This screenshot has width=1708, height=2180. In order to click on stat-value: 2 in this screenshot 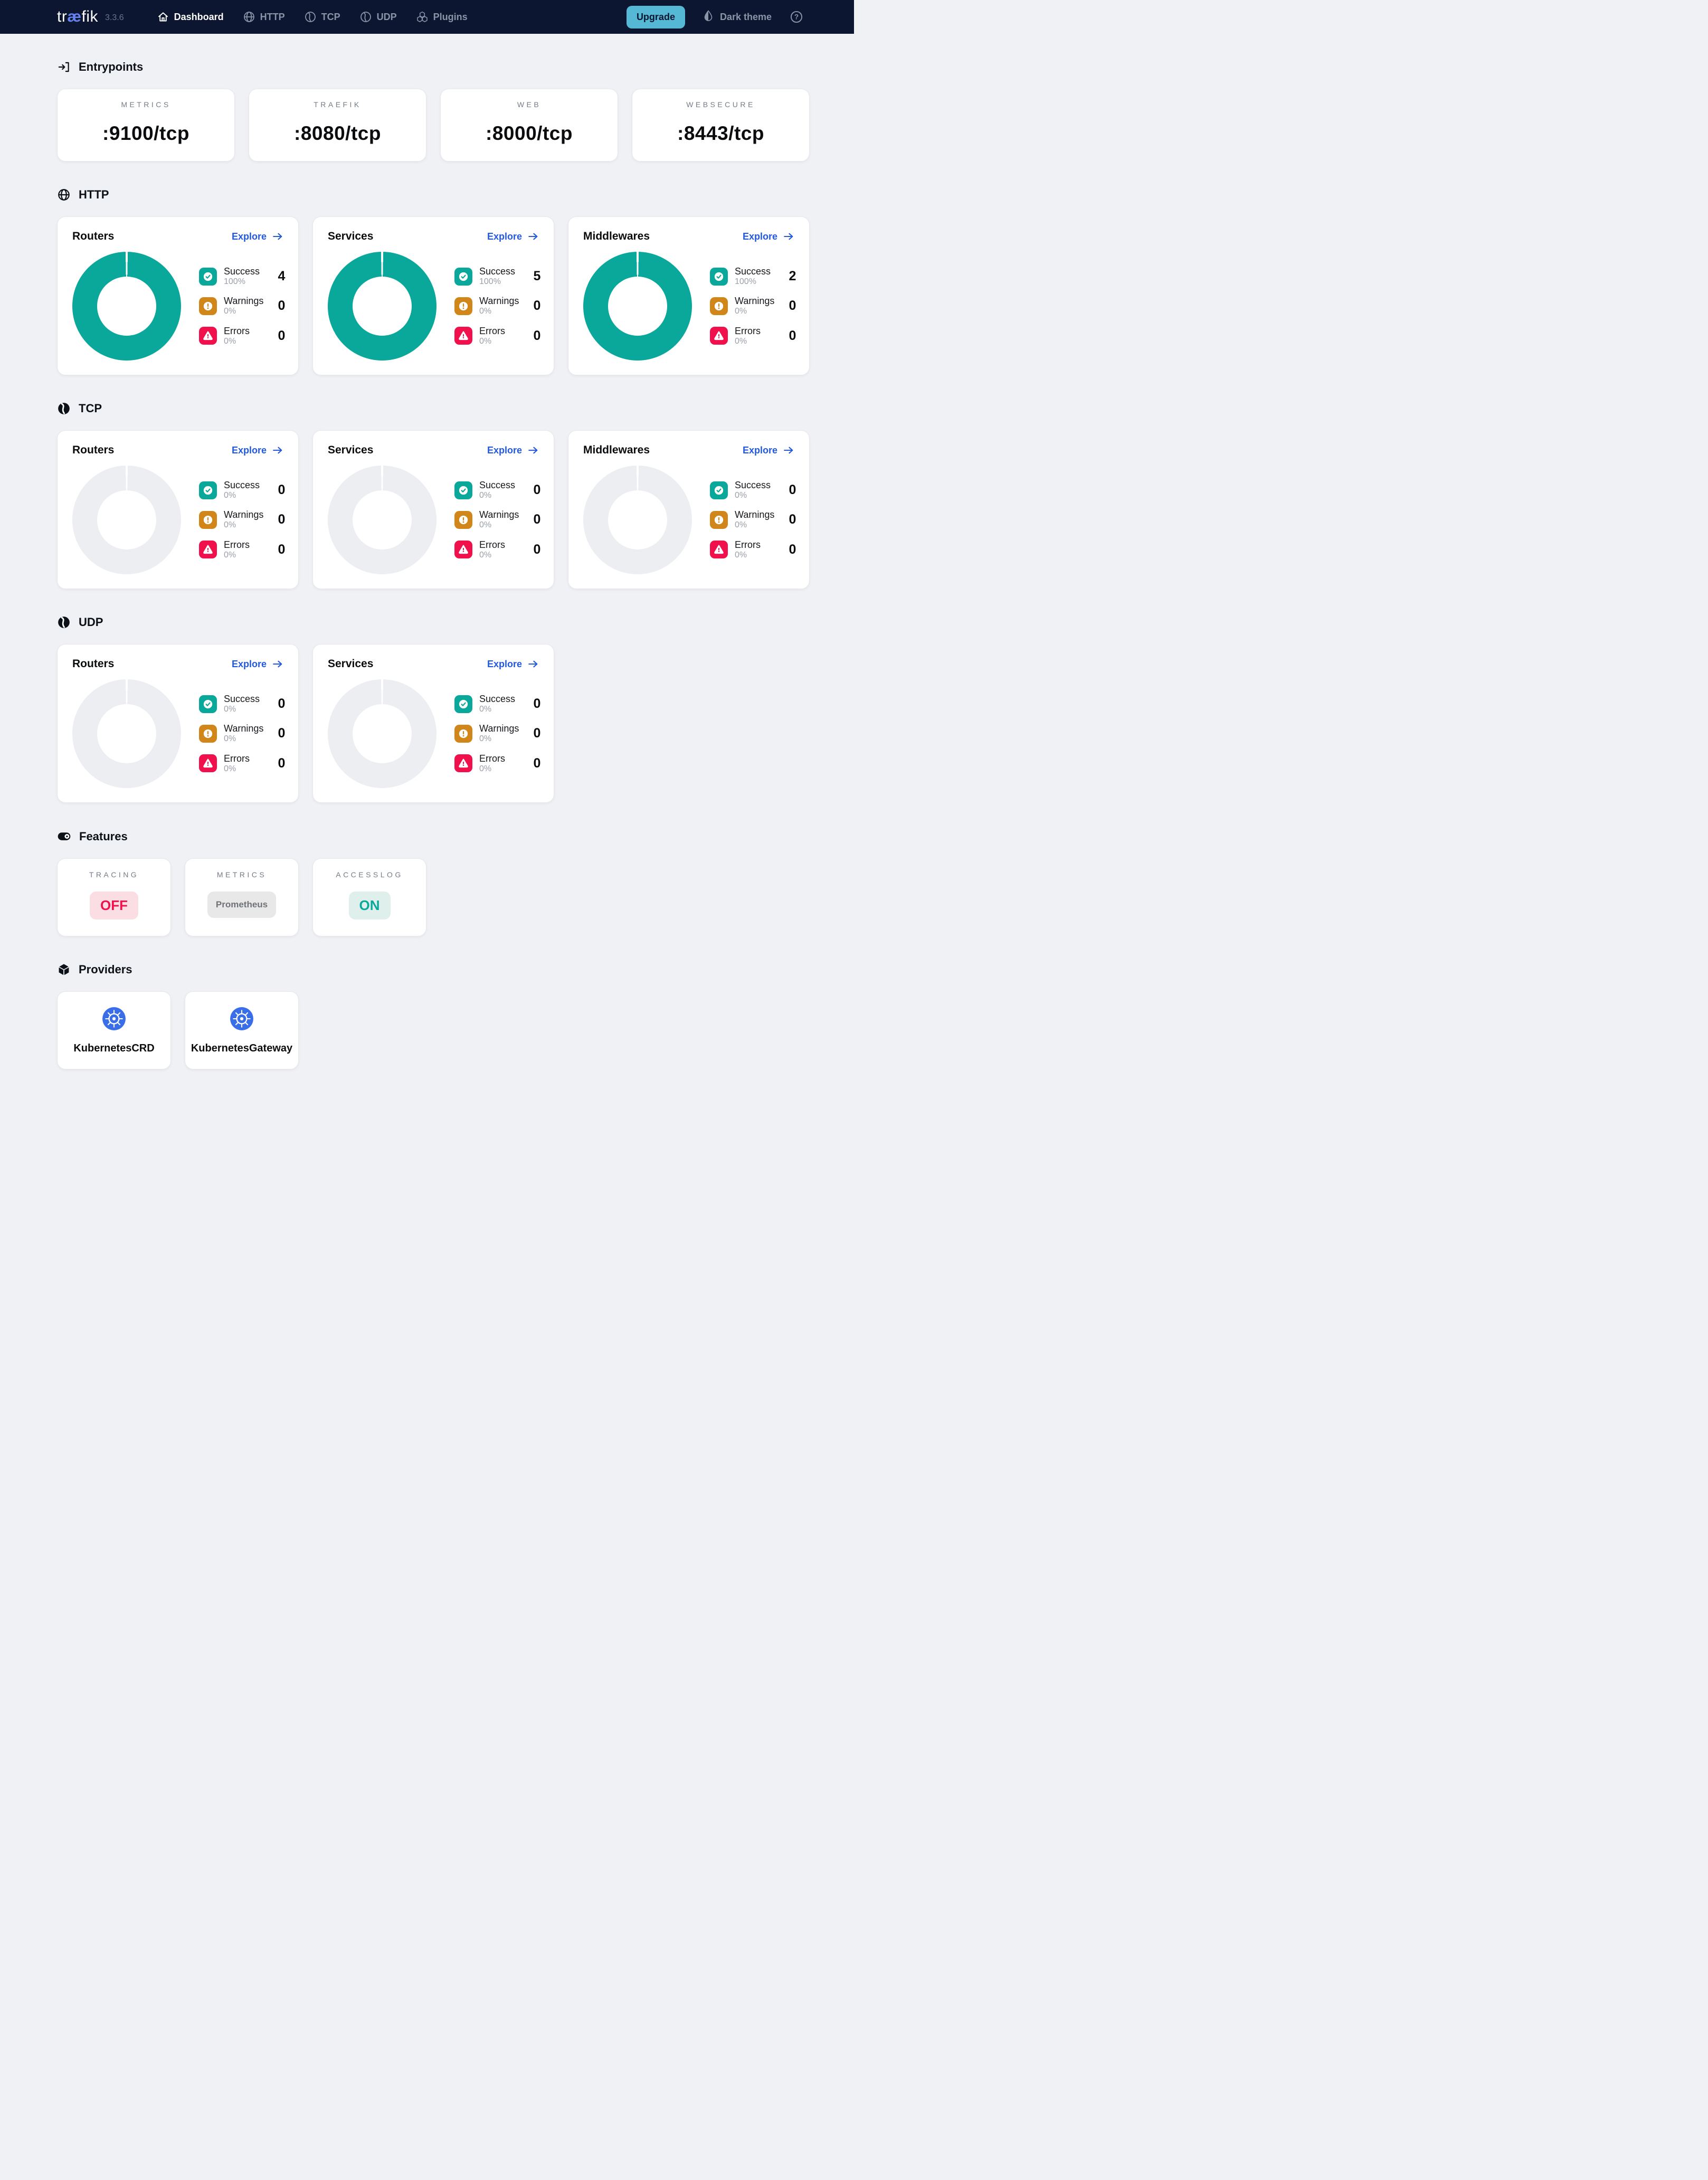, I will do `click(792, 276)`.